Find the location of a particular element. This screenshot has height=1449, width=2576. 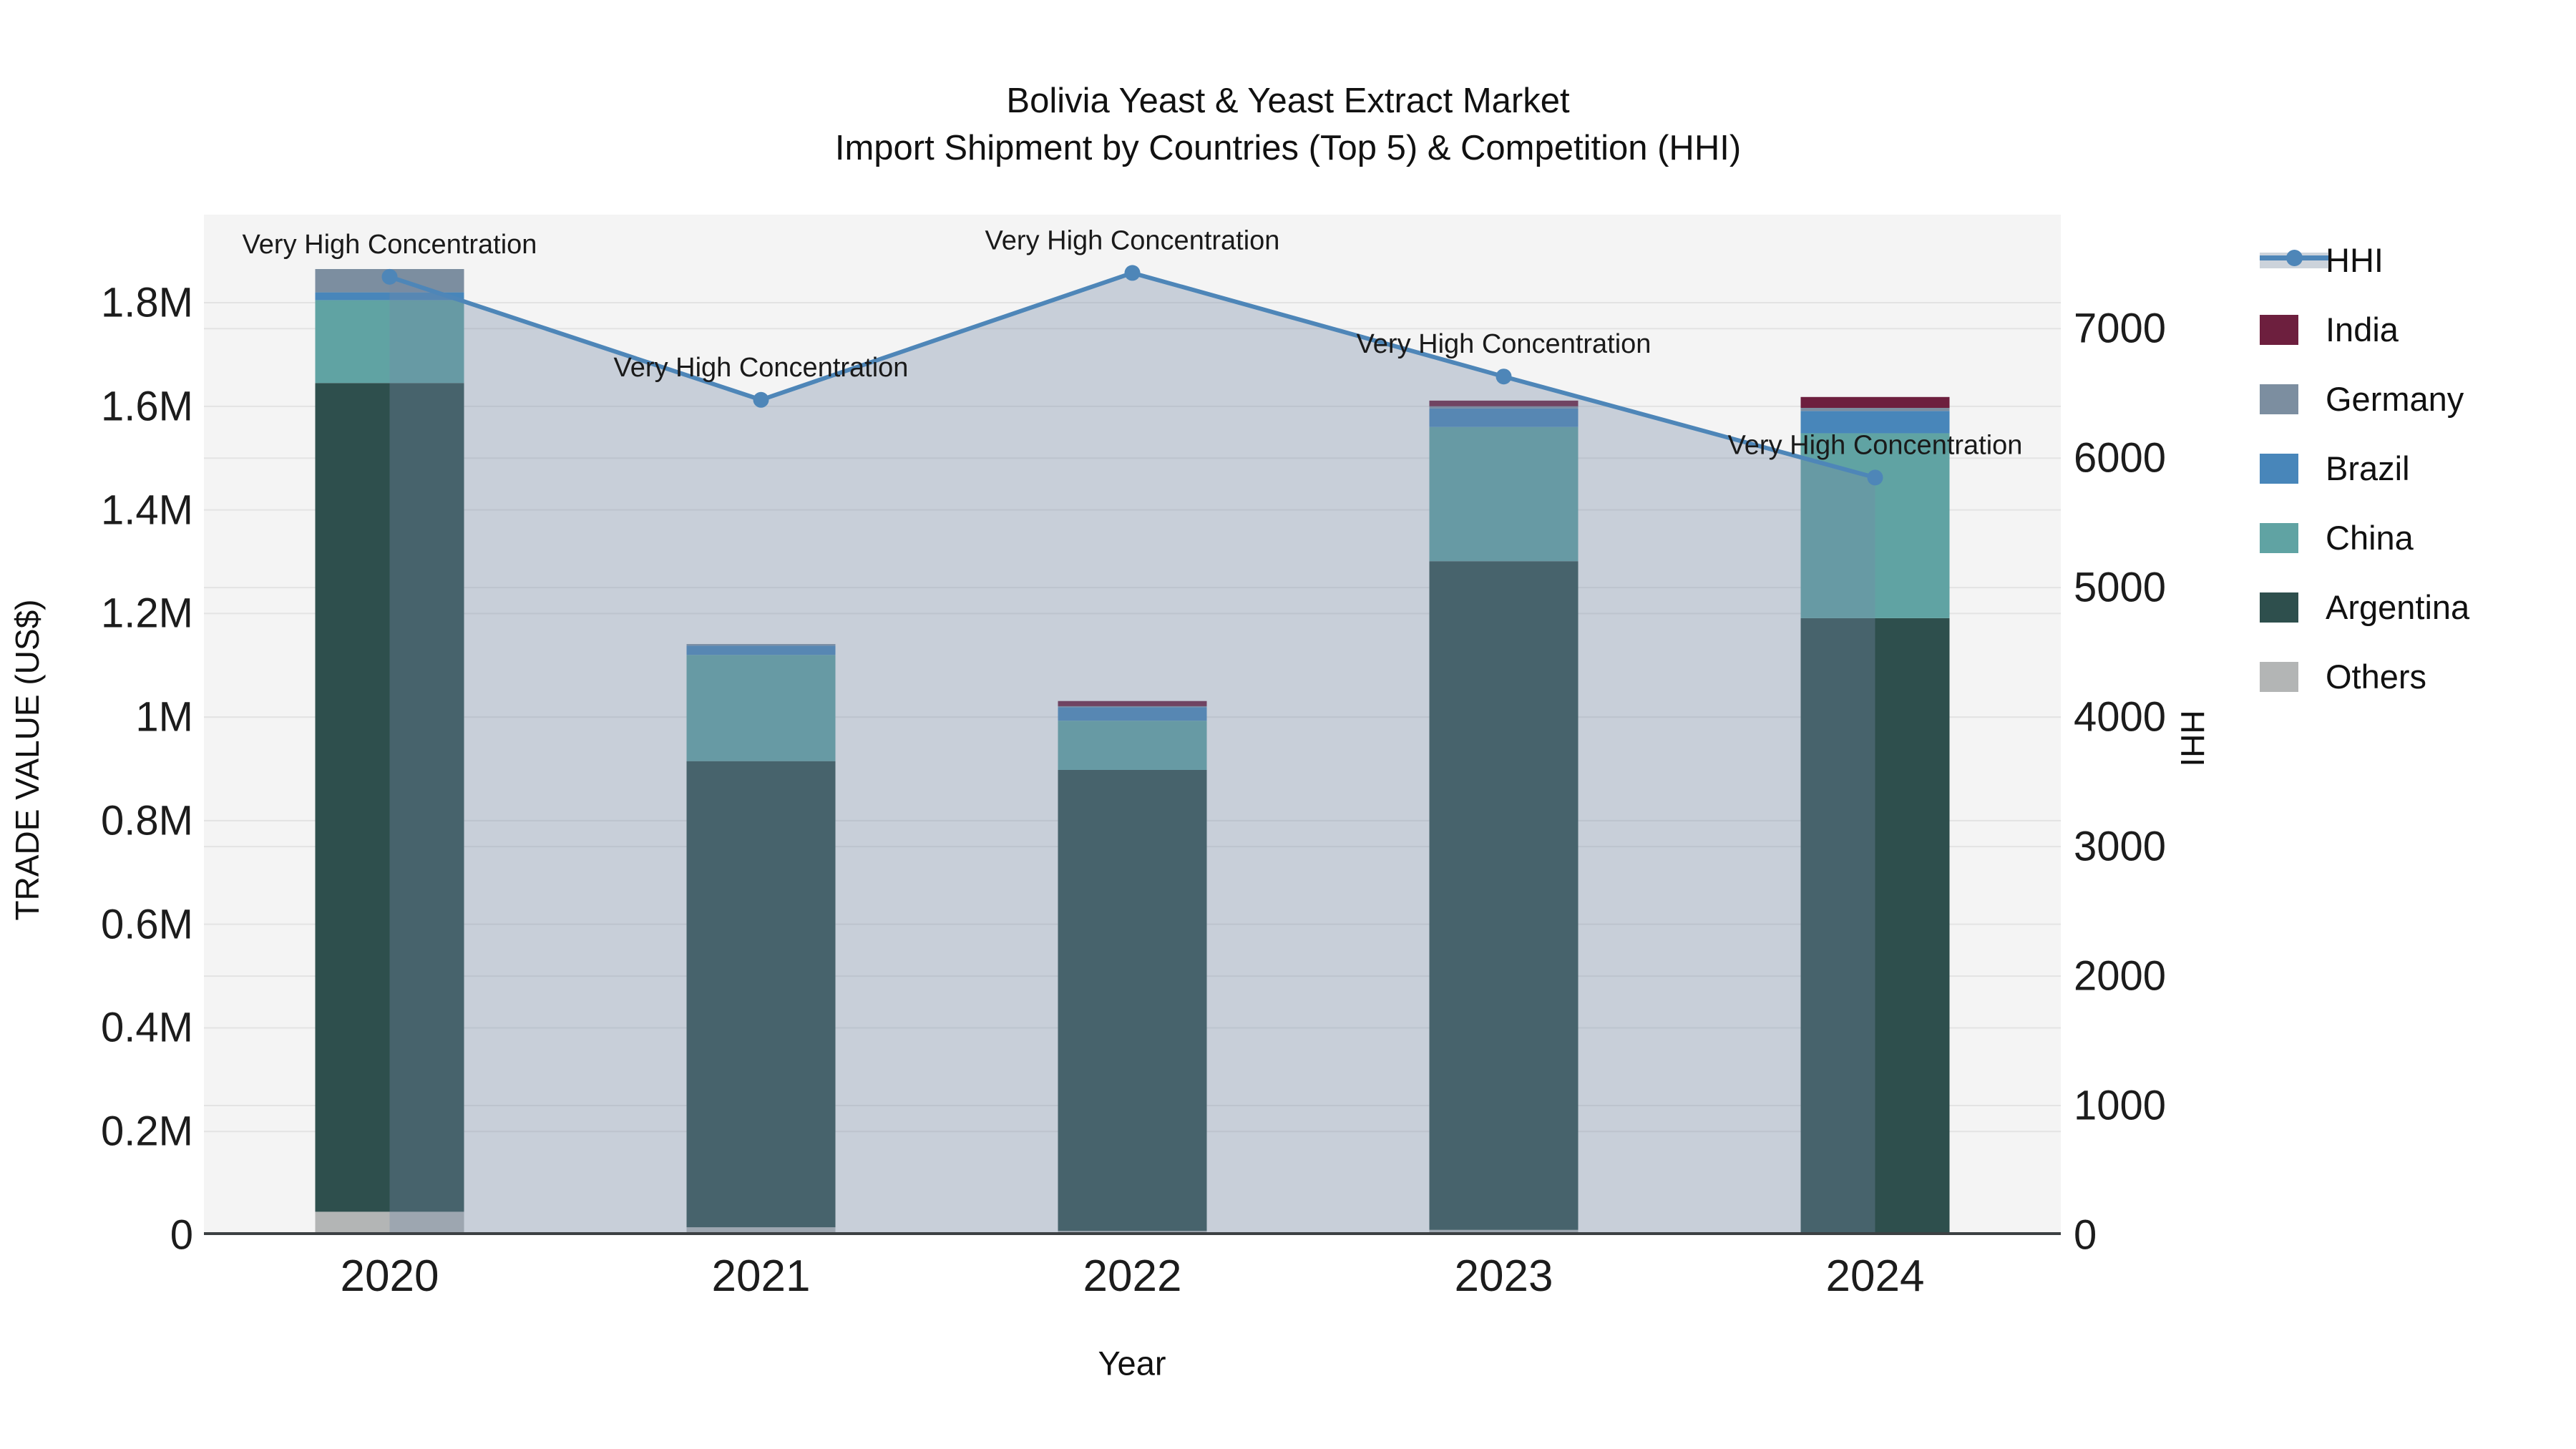

bar-segment-2020-others is located at coordinates (390, 1223).